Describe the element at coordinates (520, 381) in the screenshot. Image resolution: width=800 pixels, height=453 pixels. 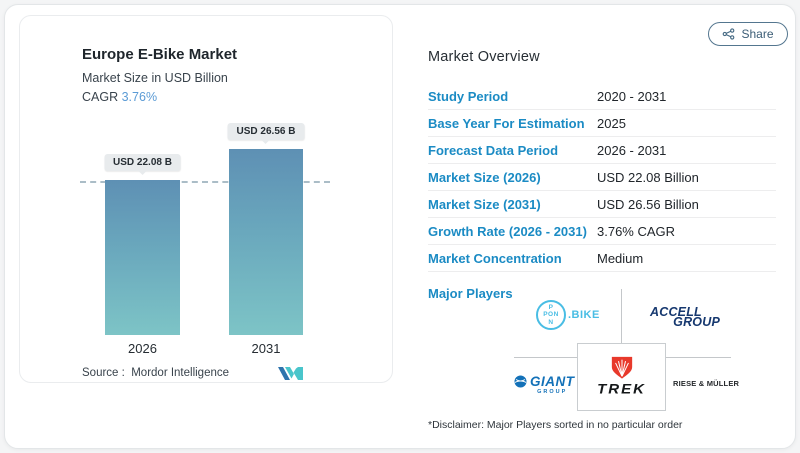
I see `giant-globe-icon` at that location.